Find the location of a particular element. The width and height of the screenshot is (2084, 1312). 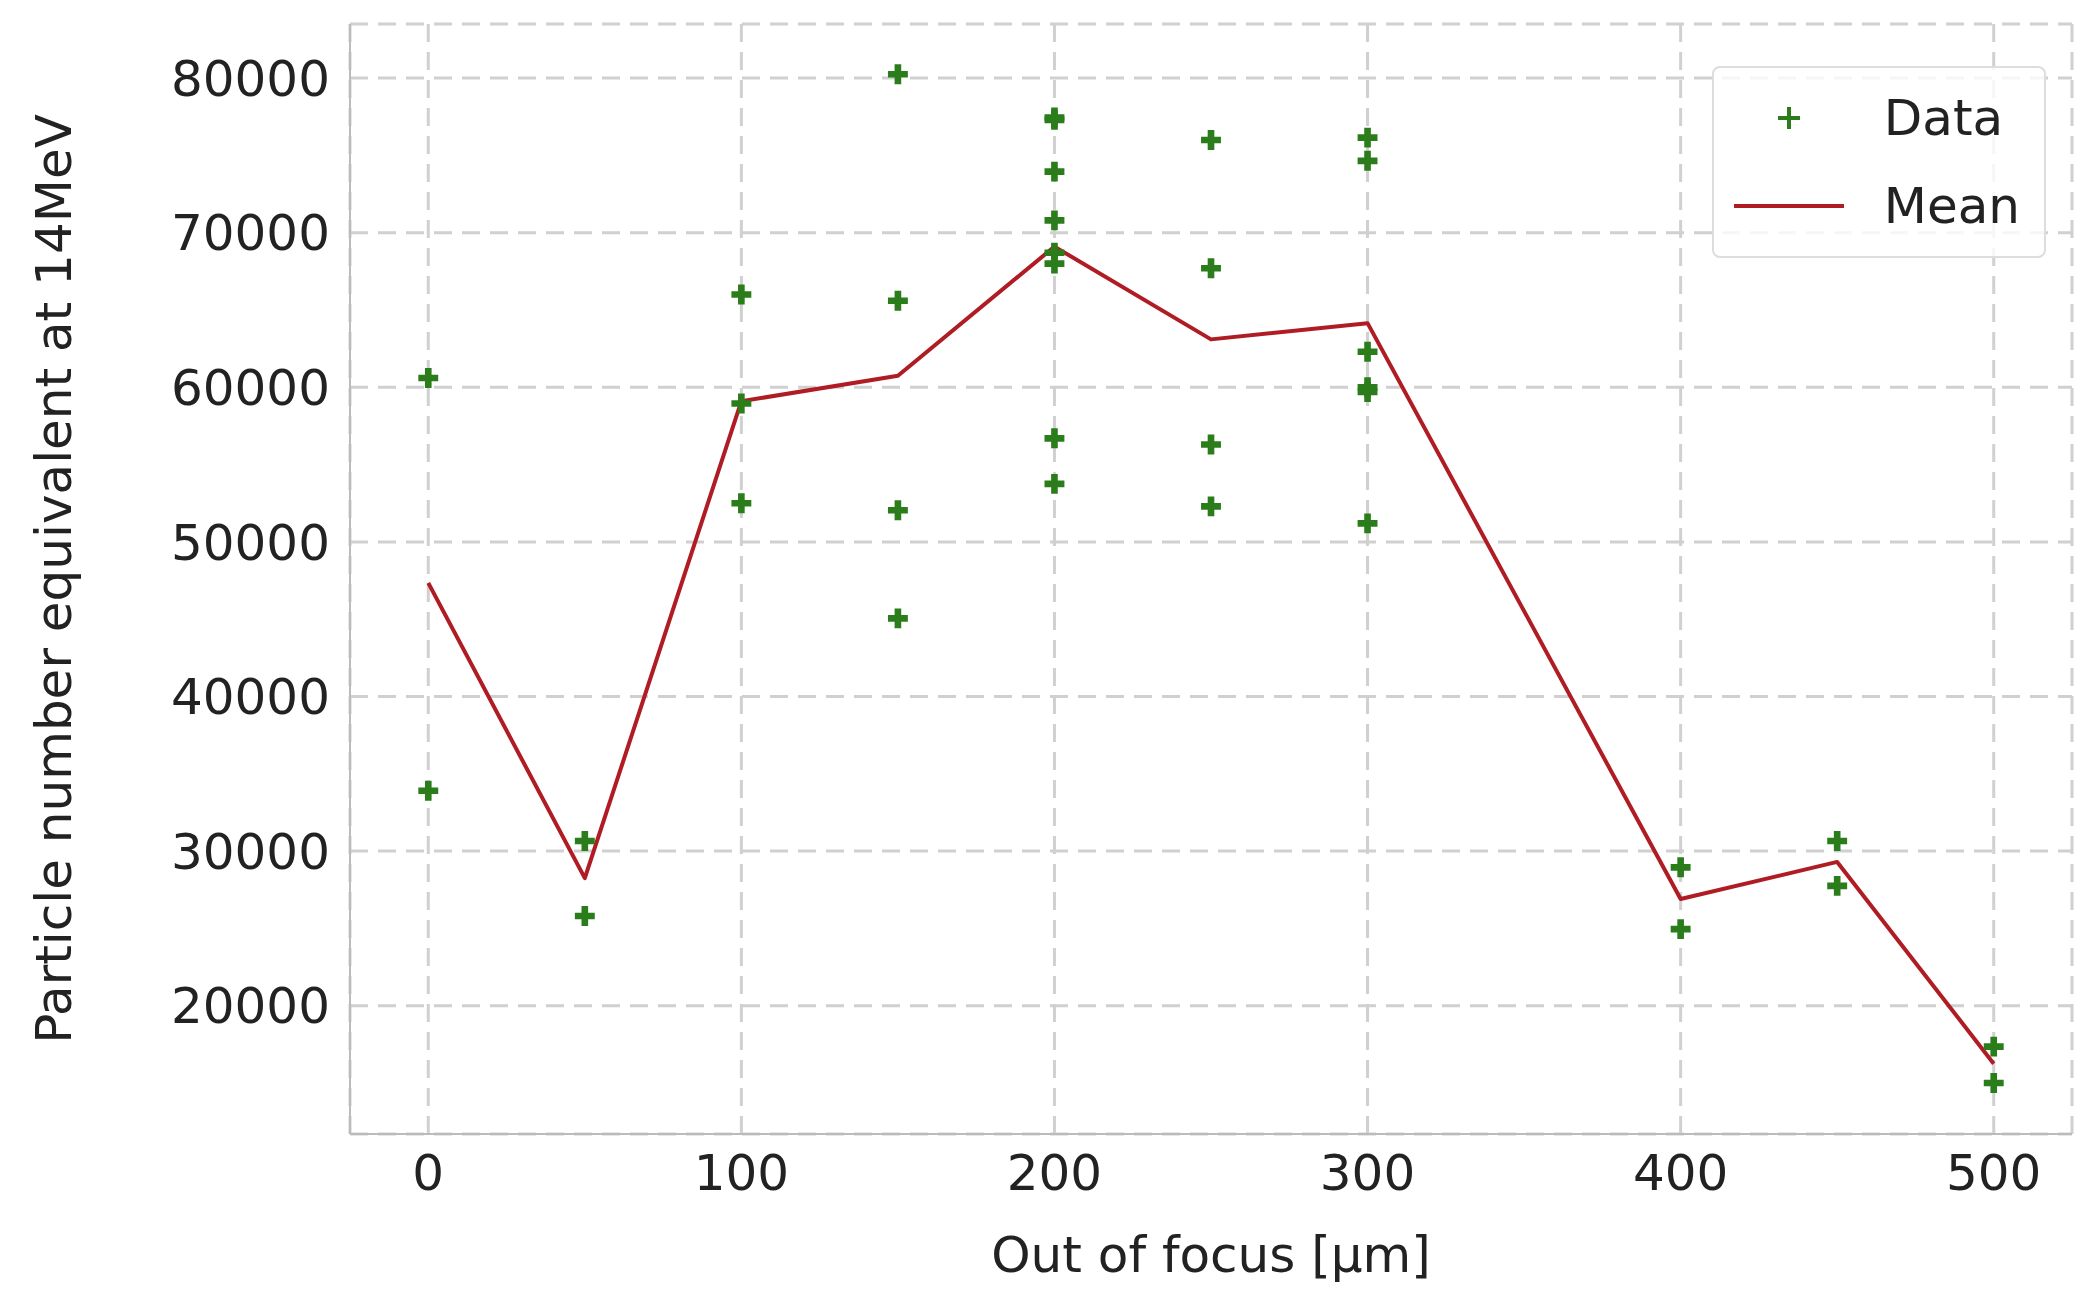

x-axis-title: Out of focus [µm] is located at coordinates (1211, 1255).